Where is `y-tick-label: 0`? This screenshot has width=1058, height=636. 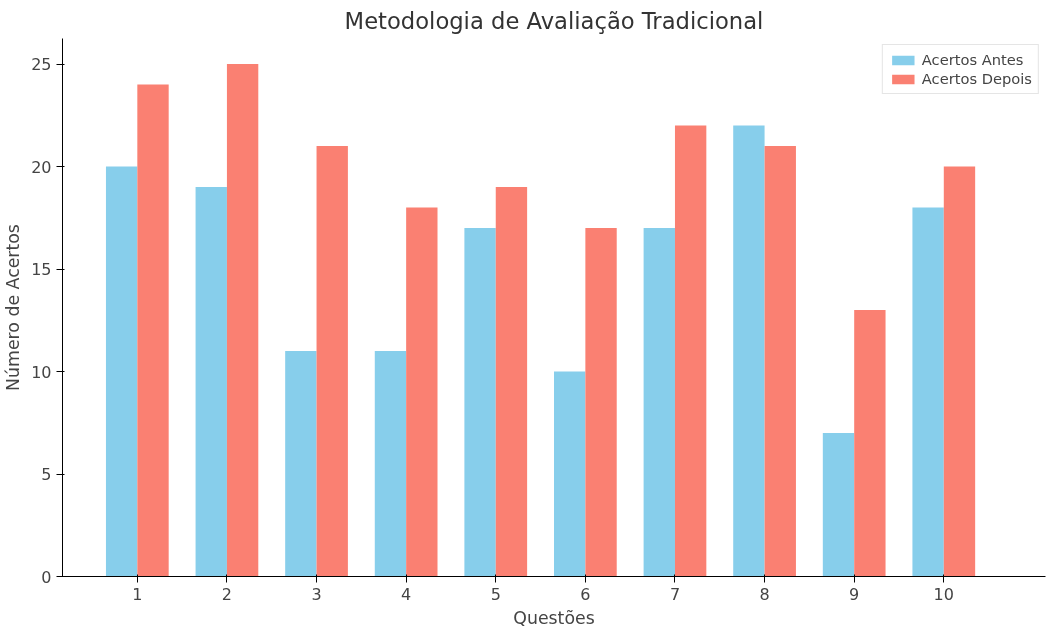 y-tick-label: 0 is located at coordinates (46, 577).